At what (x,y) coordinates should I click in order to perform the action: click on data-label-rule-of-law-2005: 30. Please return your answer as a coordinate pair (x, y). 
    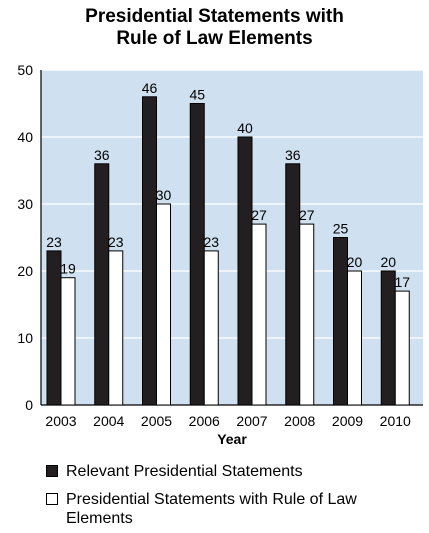
    Looking at the image, I should click on (164, 195).